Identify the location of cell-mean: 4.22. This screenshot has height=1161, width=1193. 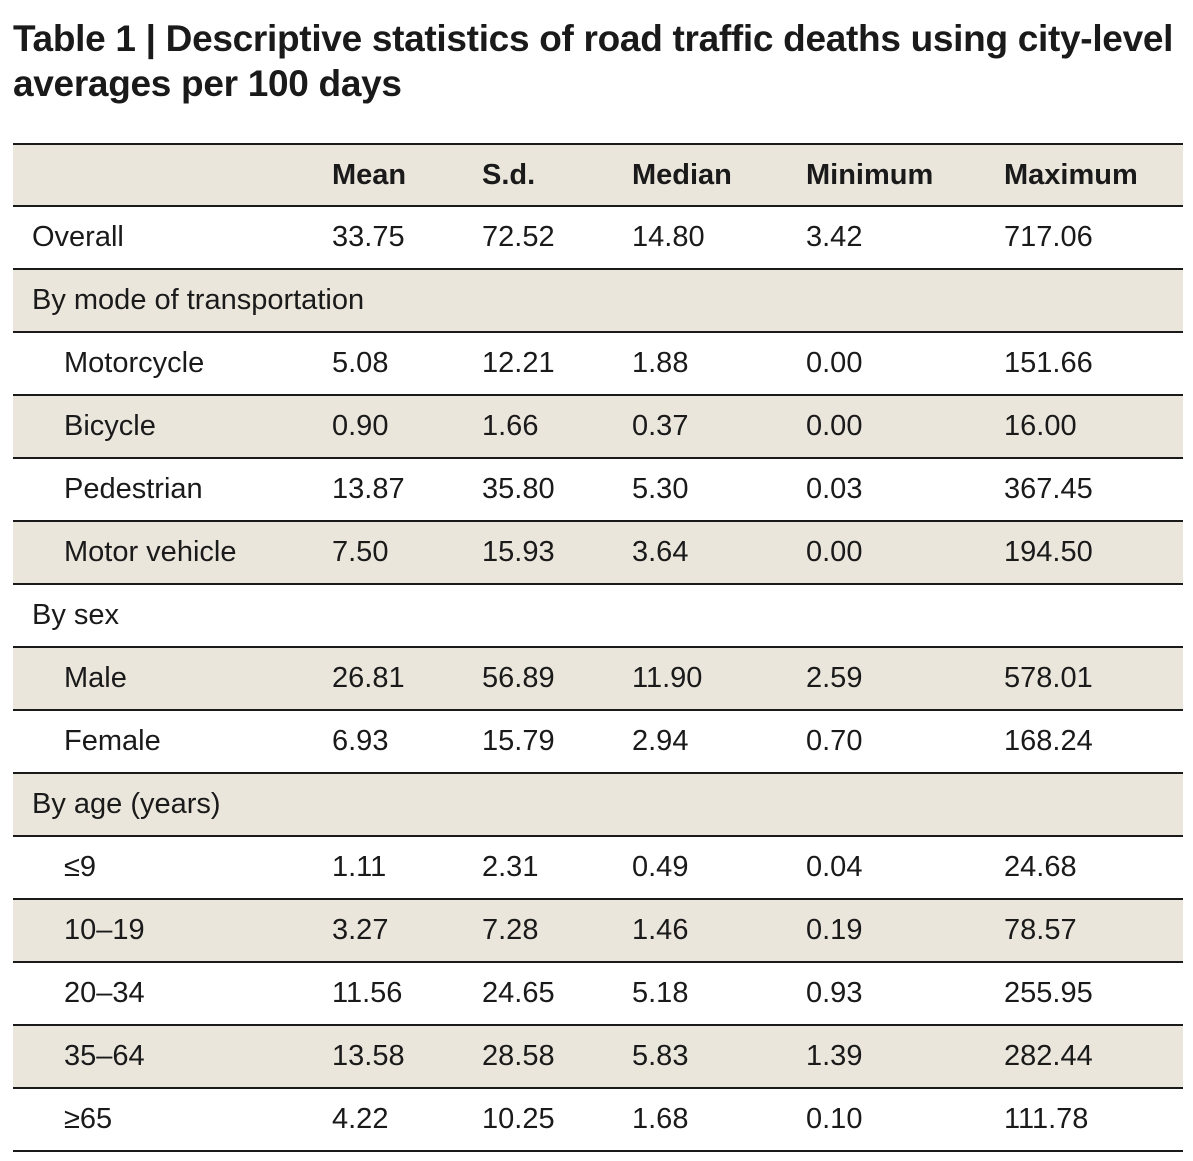
(360, 1119).